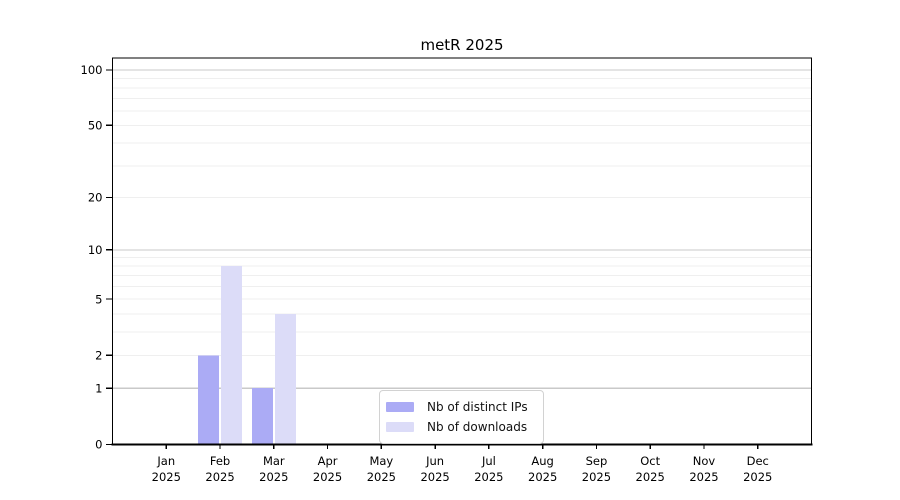 Image resolution: width=900 pixels, height=500 pixels. I want to click on x-tick-label-month: Dec, so click(758, 461).